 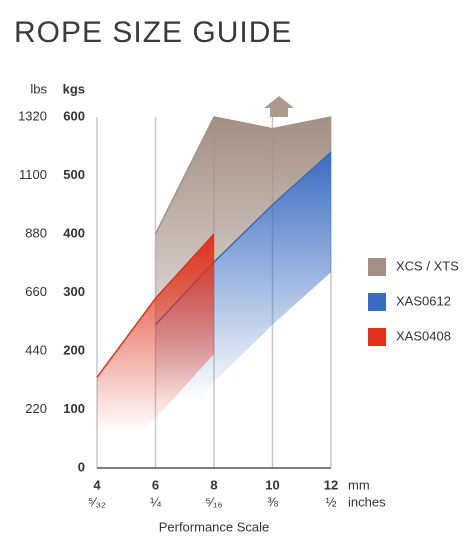 What do you see at coordinates (213, 484) in the screenshot?
I see `x-tick-label: 8` at bounding box center [213, 484].